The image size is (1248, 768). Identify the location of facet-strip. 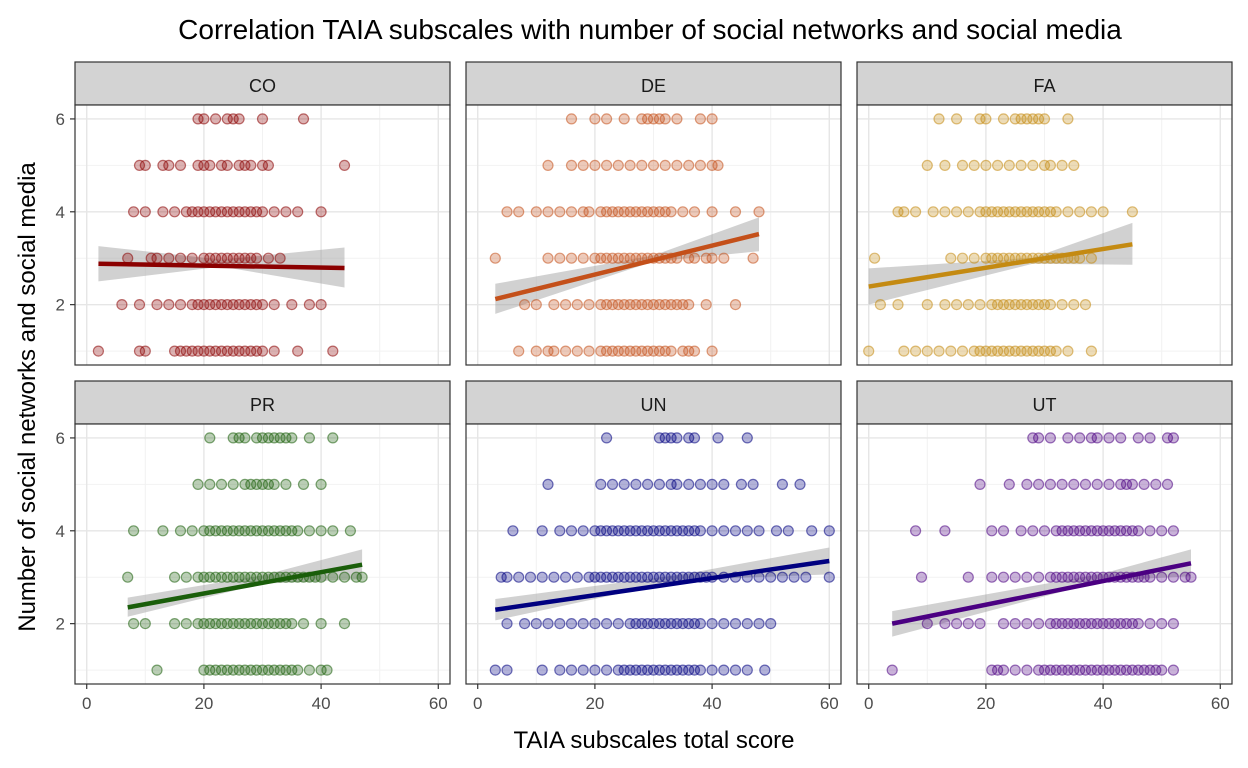
(653, 83).